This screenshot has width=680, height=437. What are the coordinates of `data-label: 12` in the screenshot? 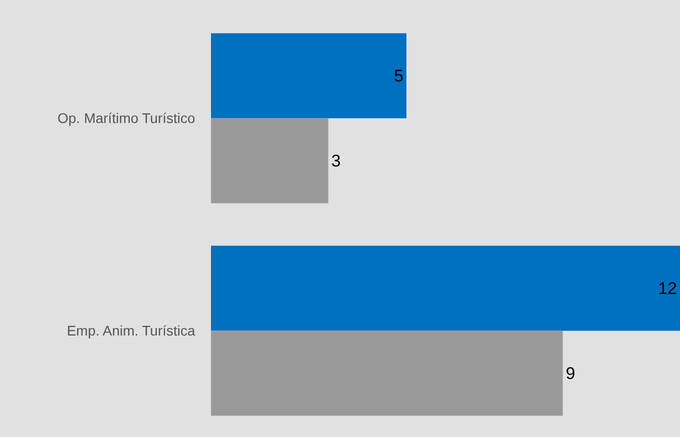 It's located at (667, 288).